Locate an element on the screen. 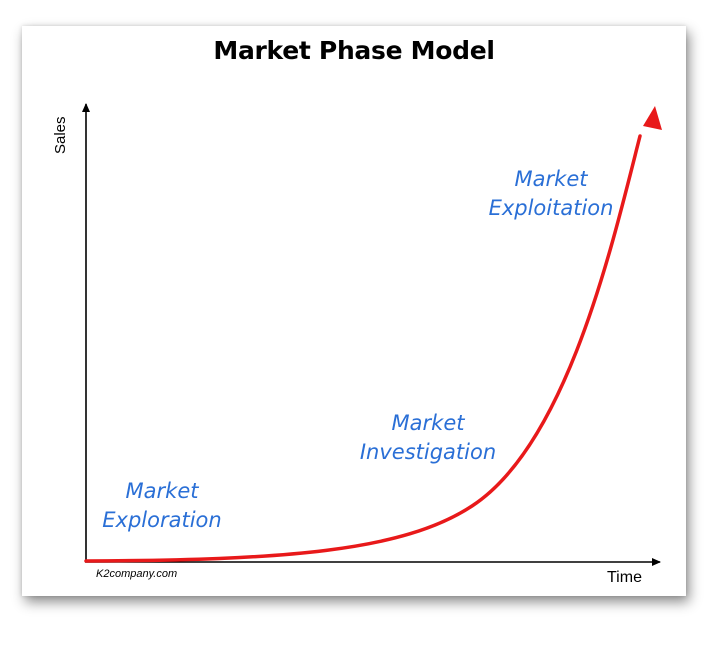 This screenshot has width=727, height=647. phase-investigation-line1: Market is located at coordinates (428, 423).